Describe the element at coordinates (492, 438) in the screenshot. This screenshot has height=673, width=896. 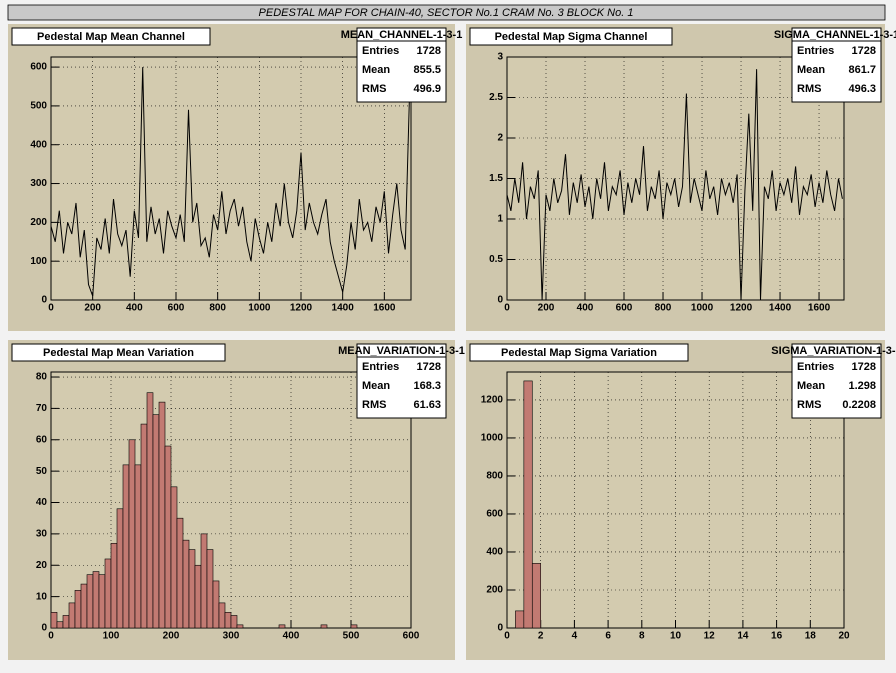
I see `y-tick-label: 1000` at that location.